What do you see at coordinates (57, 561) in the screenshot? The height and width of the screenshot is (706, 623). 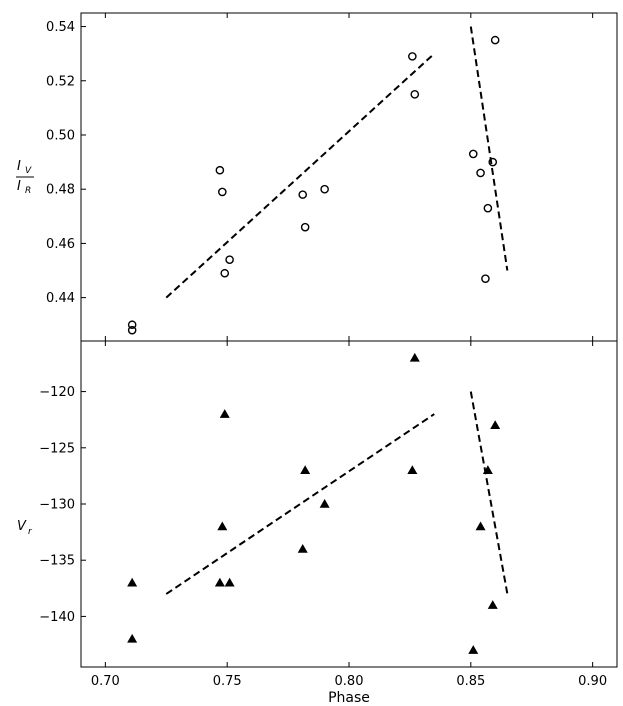 I see `y-tick-label: −135` at bounding box center [57, 561].